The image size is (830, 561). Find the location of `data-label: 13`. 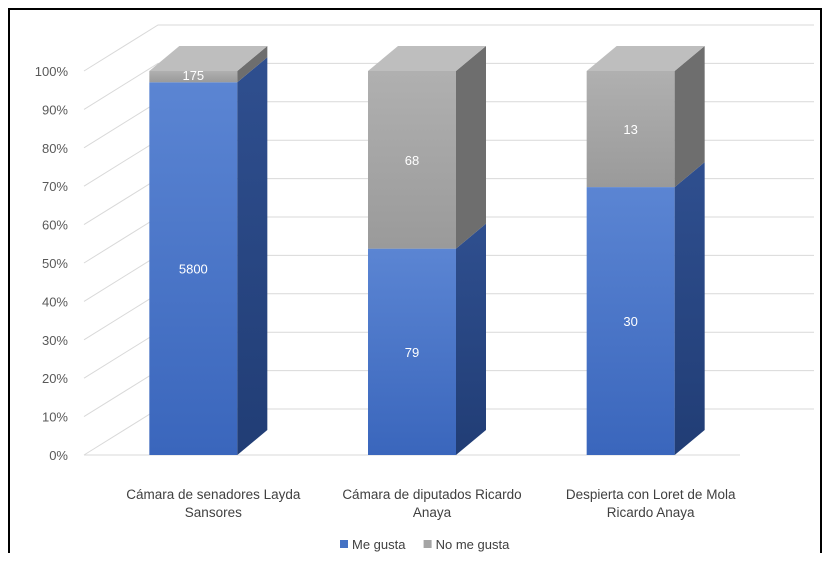

data-label: 13 is located at coordinates (630, 129).